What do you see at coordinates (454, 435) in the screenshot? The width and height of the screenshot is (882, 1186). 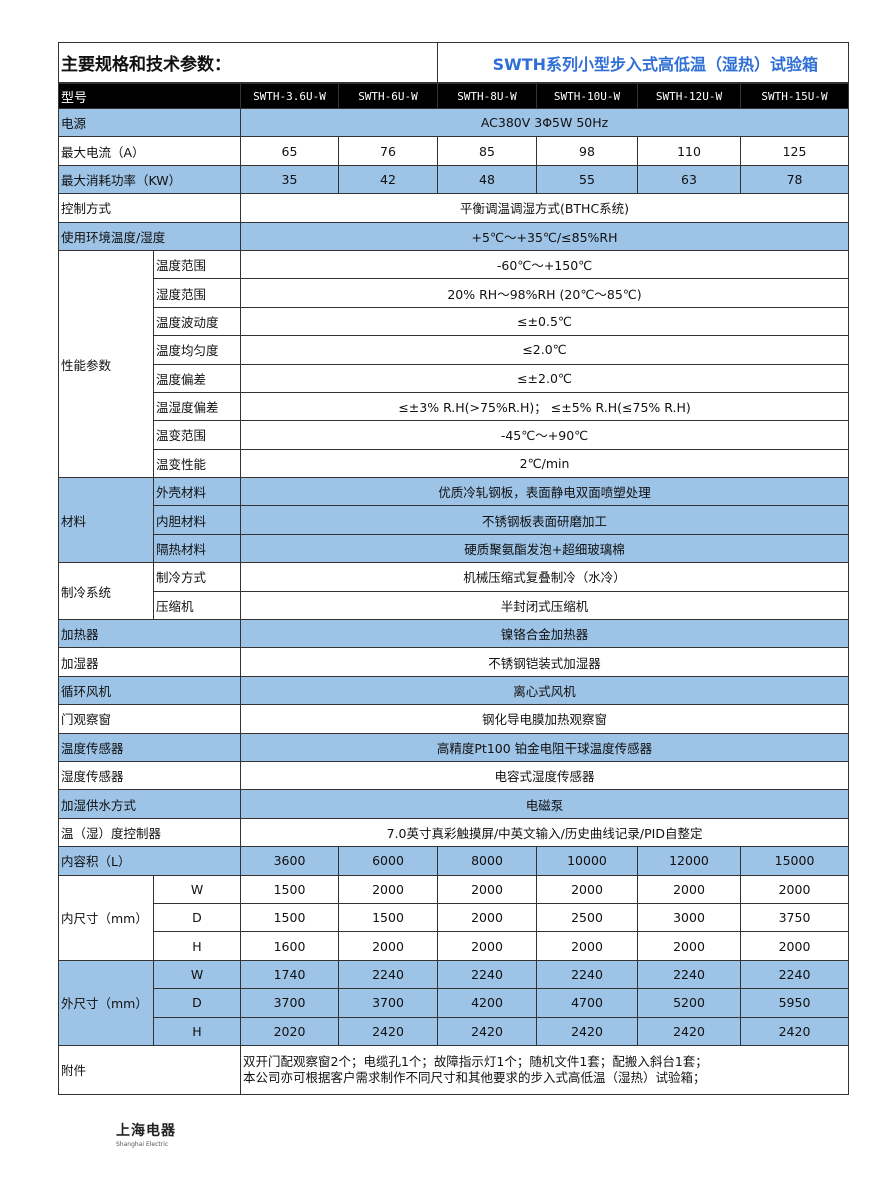 I see `table-row: 温变范围 -45℃～+90℃` at bounding box center [454, 435].